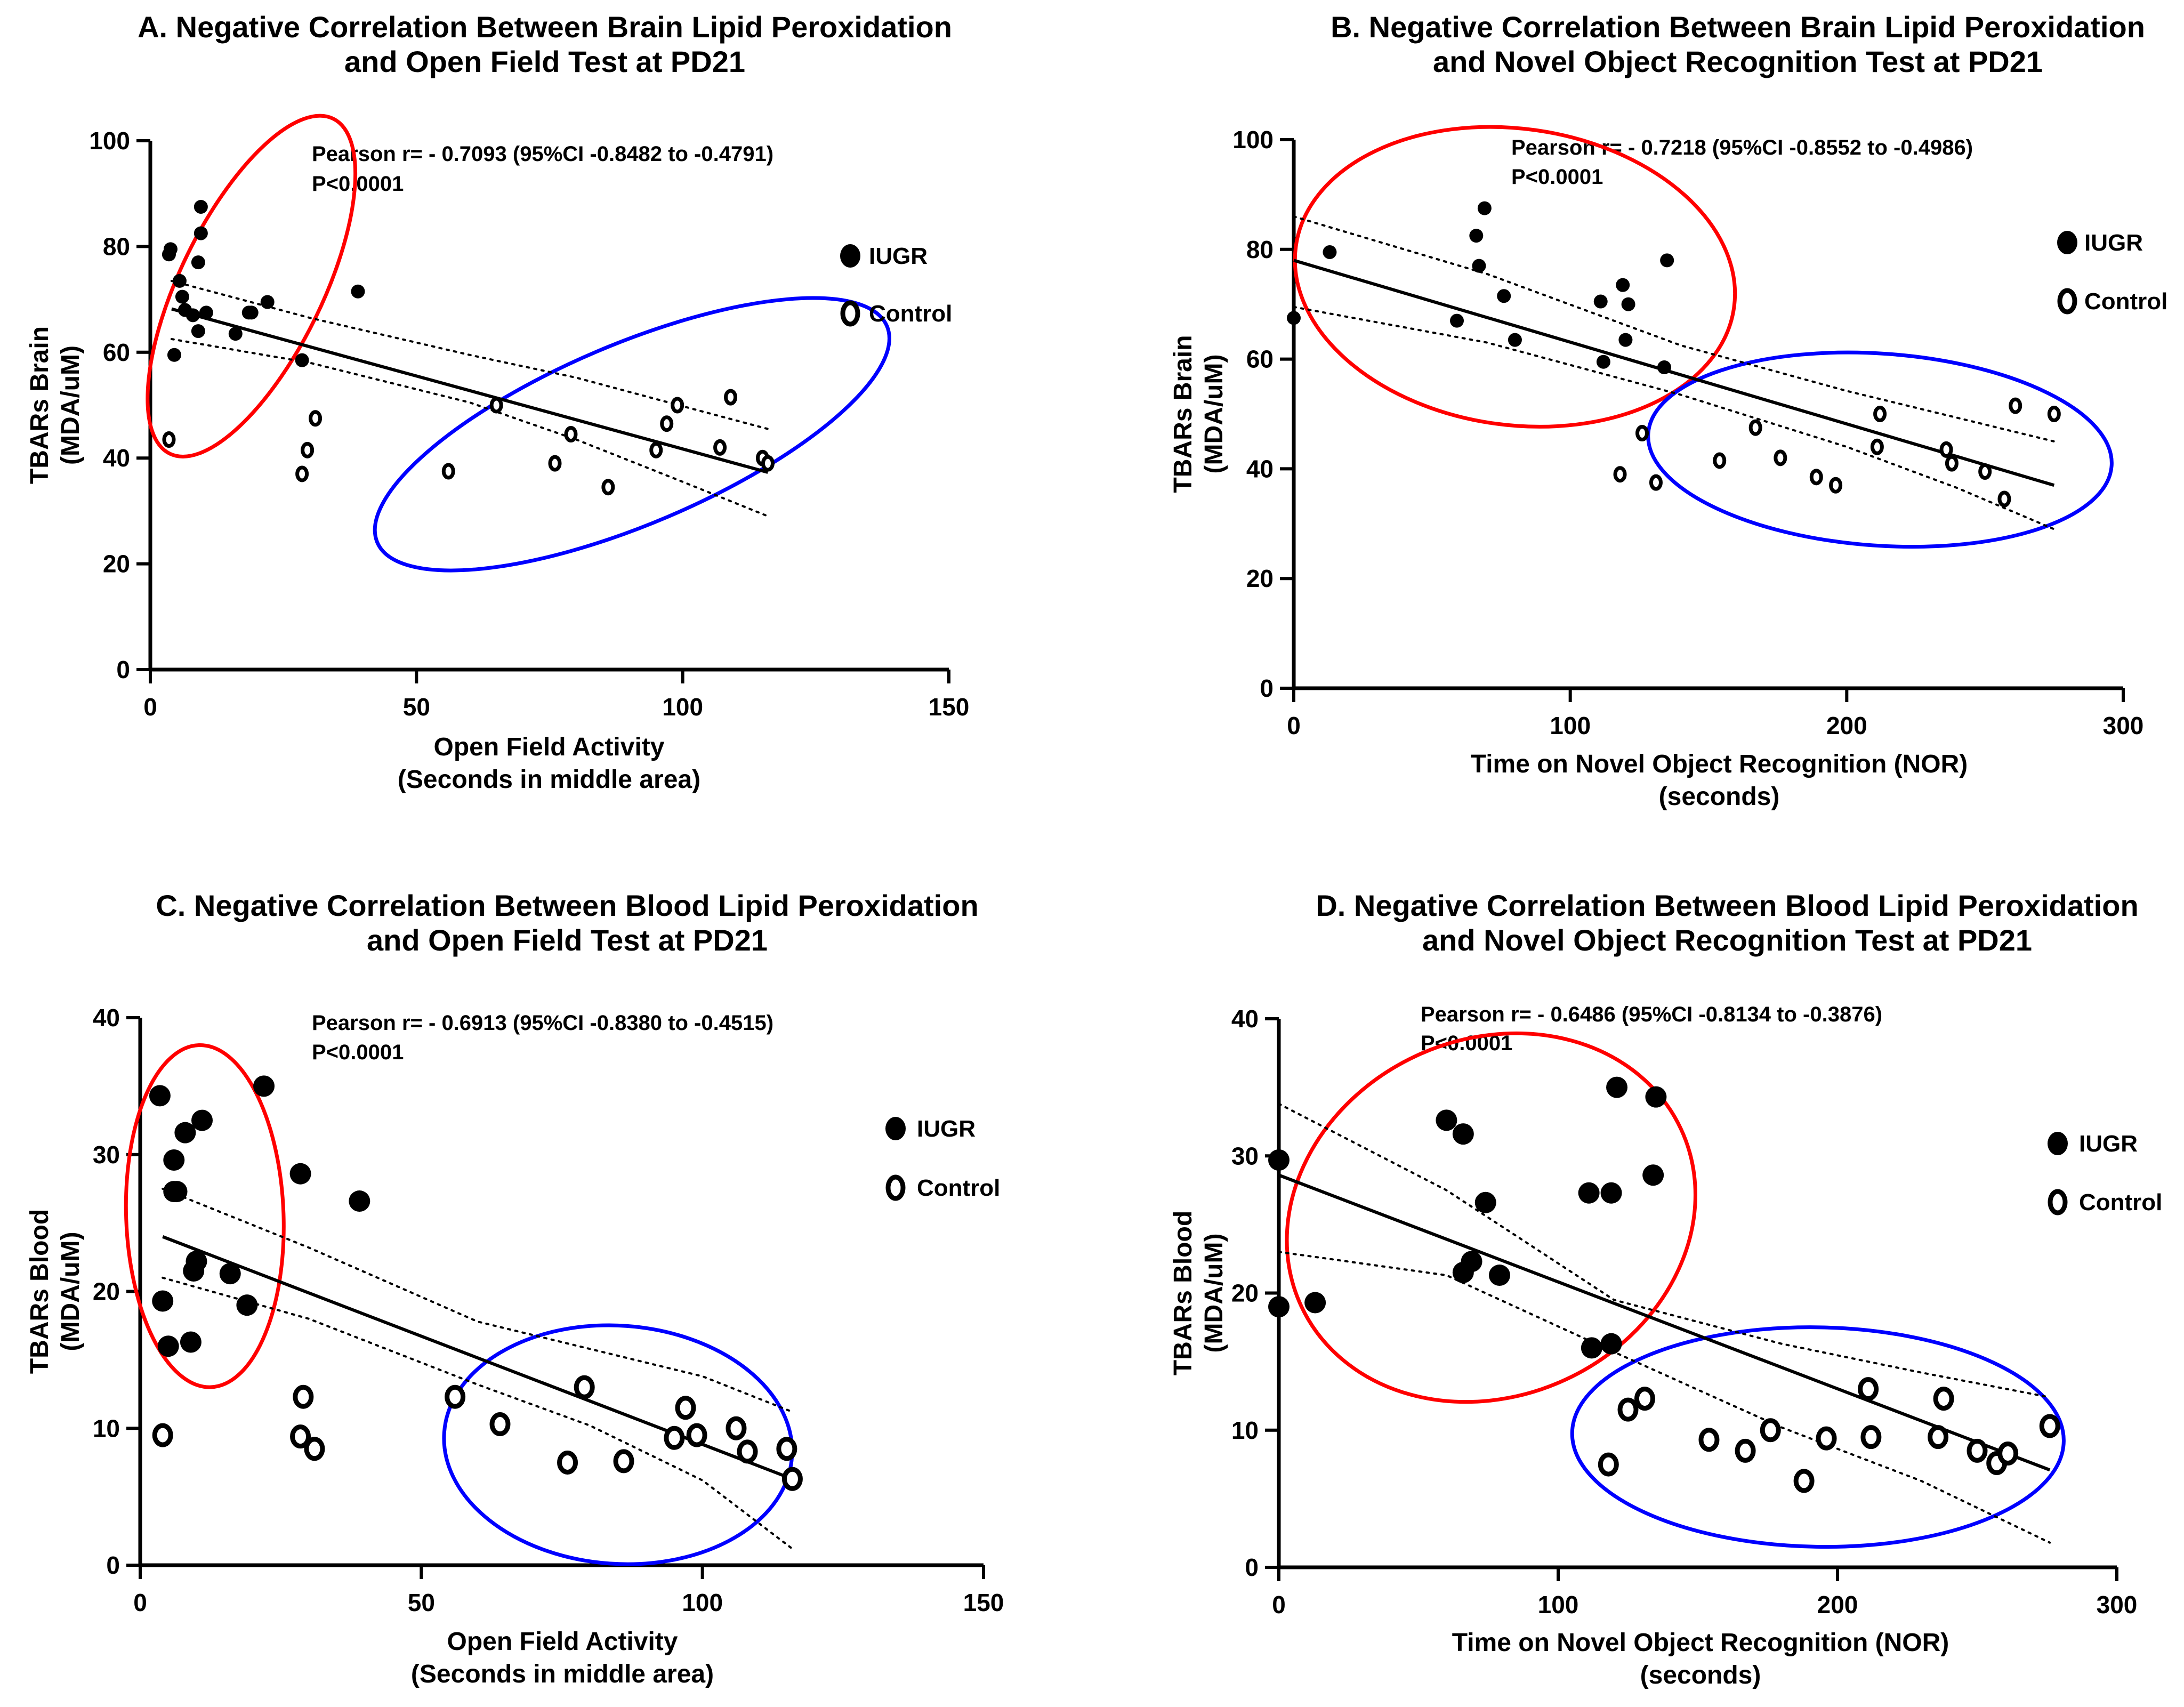 Image resolution: width=2184 pixels, height=1707 pixels. I want to click on y-tick-label: 100, so click(109, 141).